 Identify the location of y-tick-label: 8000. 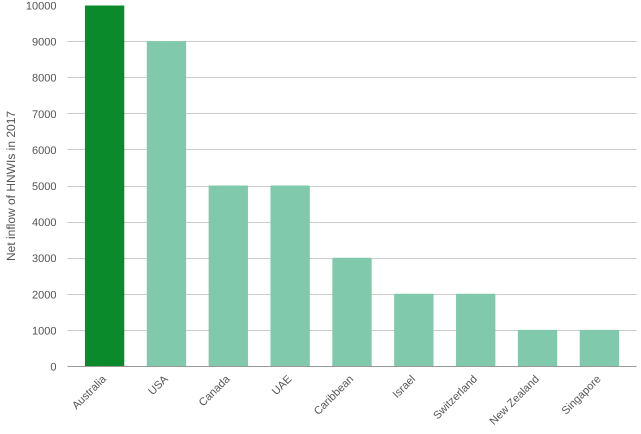
(44, 78).